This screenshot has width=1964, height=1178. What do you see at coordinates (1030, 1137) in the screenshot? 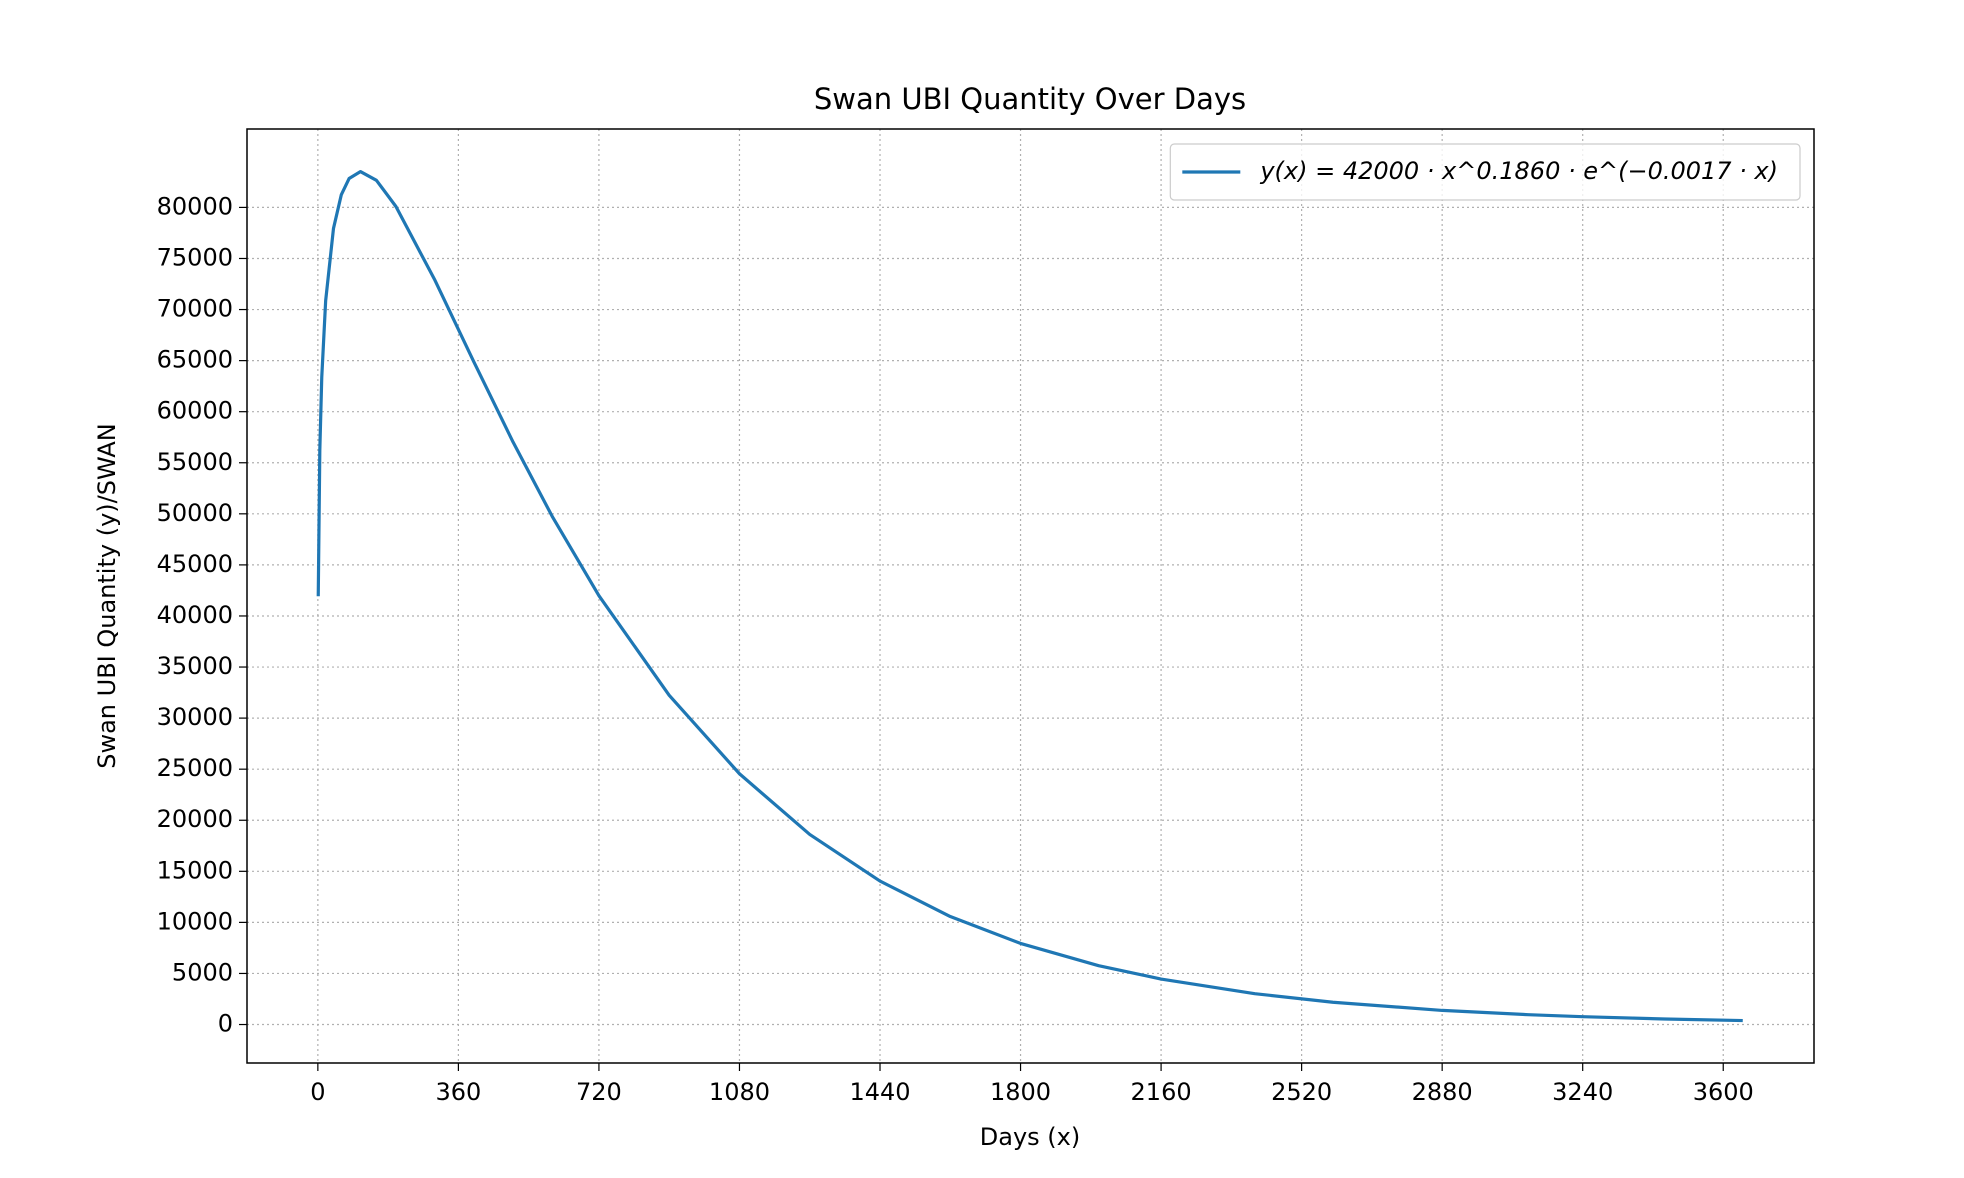
I see `x-axis-label: Days (x)` at bounding box center [1030, 1137].